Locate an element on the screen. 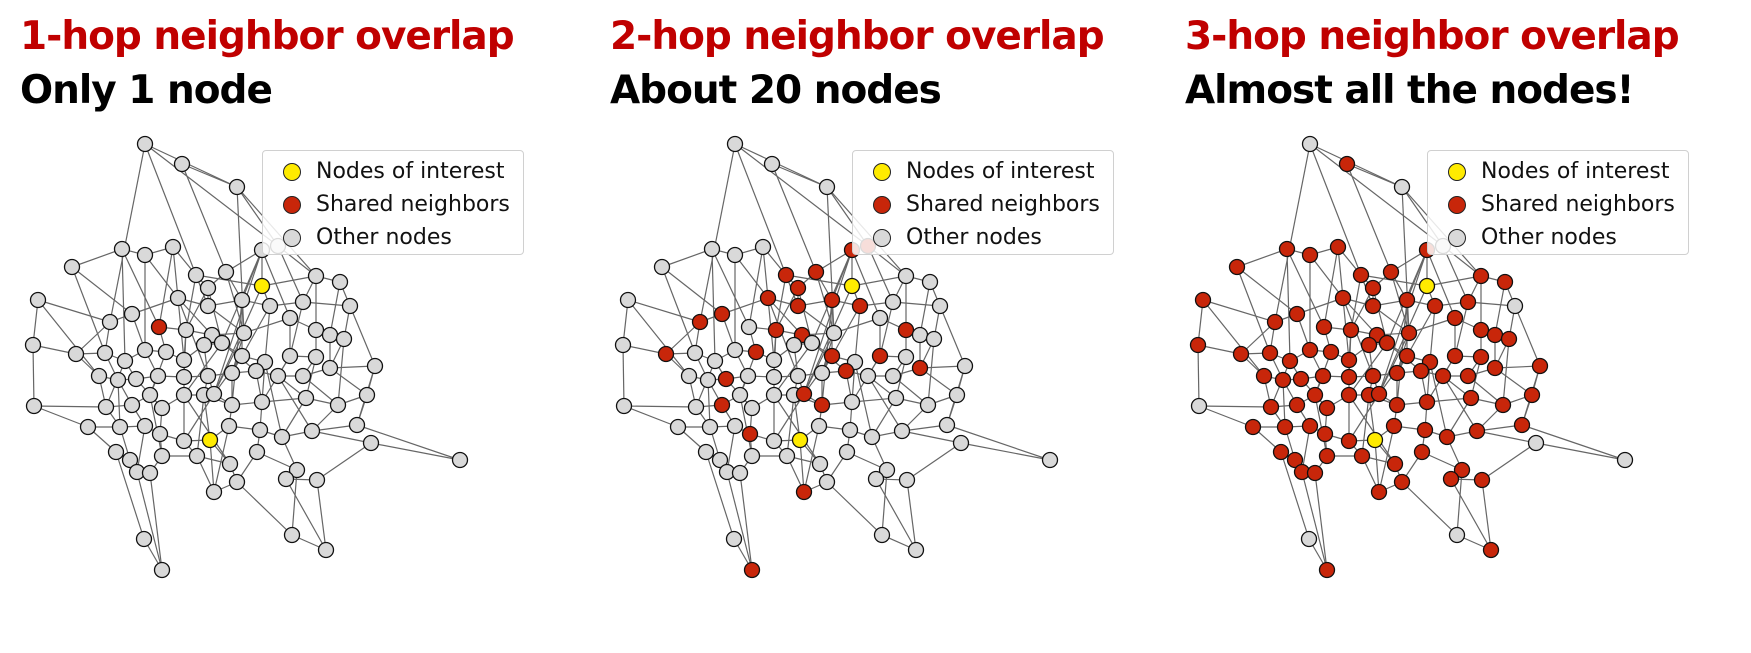  legend-label: Nodes of interest is located at coordinates (410, 171).